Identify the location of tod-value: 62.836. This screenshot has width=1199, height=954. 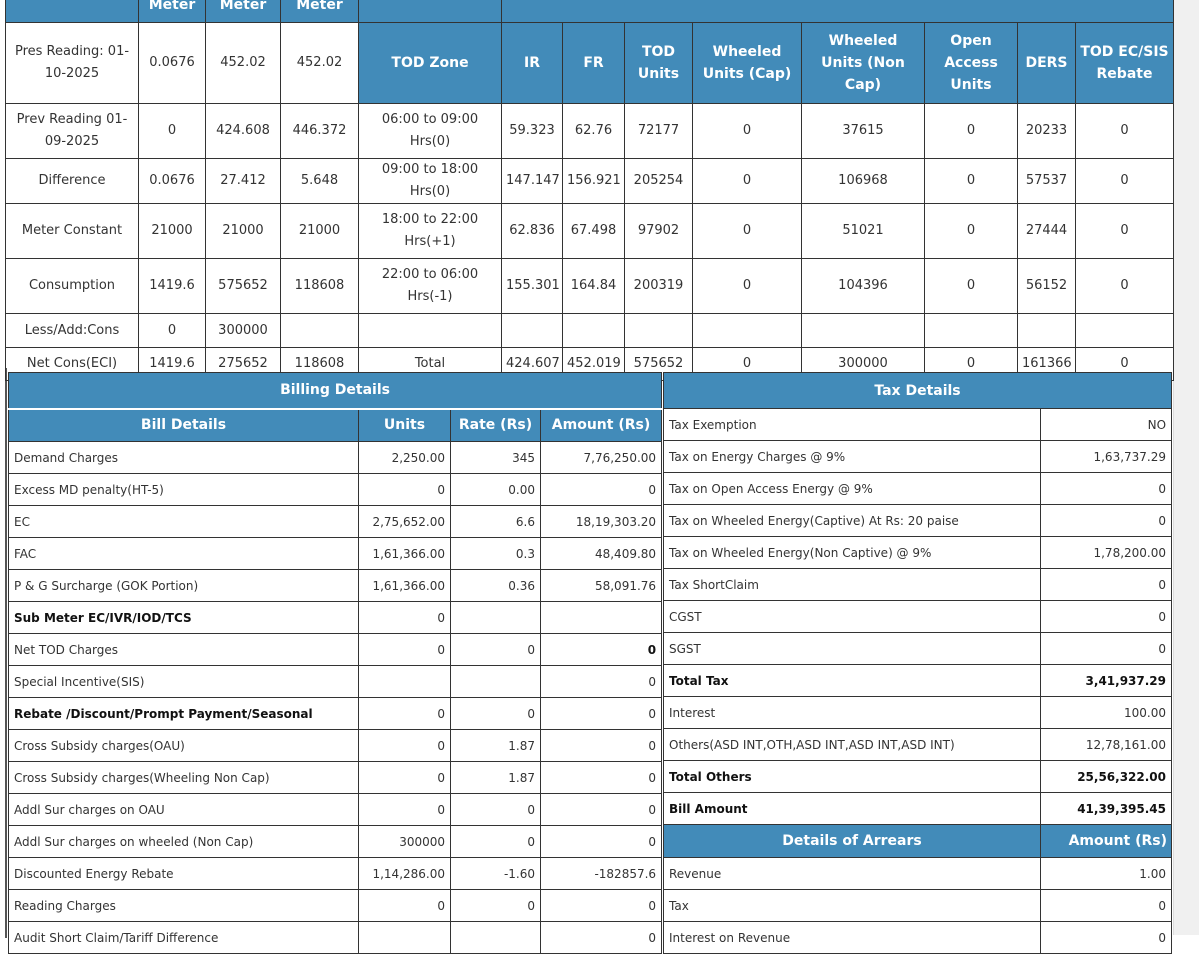
(532, 231).